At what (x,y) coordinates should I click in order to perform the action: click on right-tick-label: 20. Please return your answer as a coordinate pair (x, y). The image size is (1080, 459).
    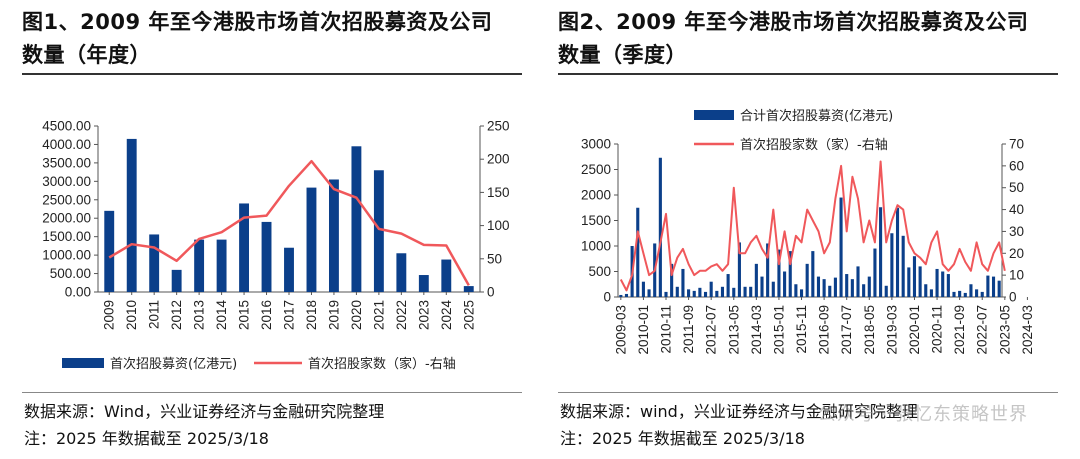
    Looking at the image, I should click on (1016, 253).